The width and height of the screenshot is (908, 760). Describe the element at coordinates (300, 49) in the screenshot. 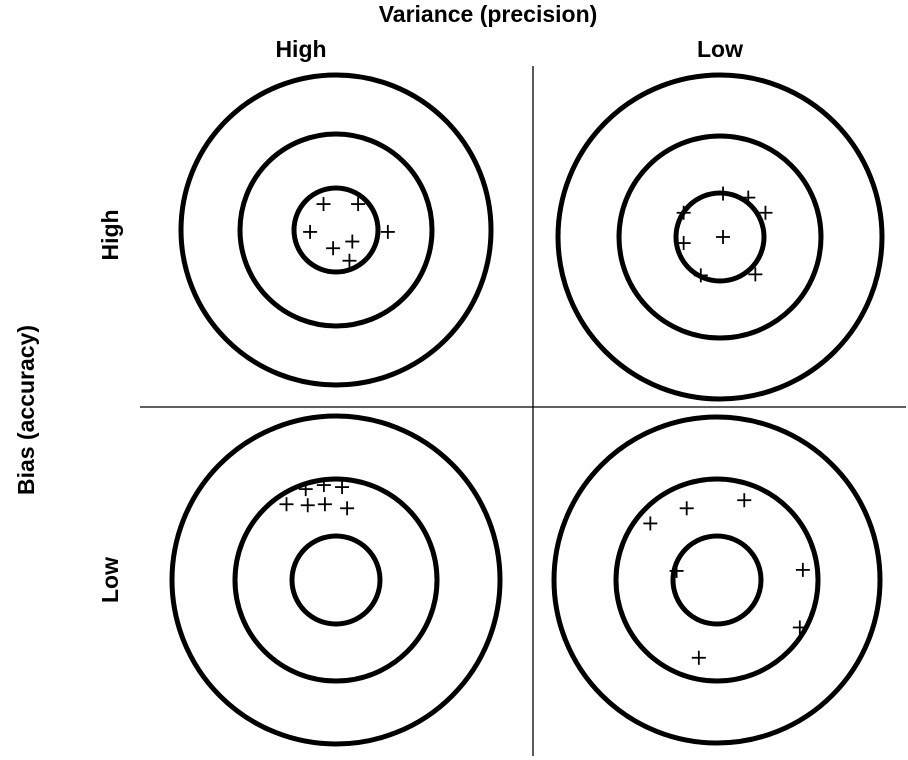

I see `column-label-high: High` at that location.